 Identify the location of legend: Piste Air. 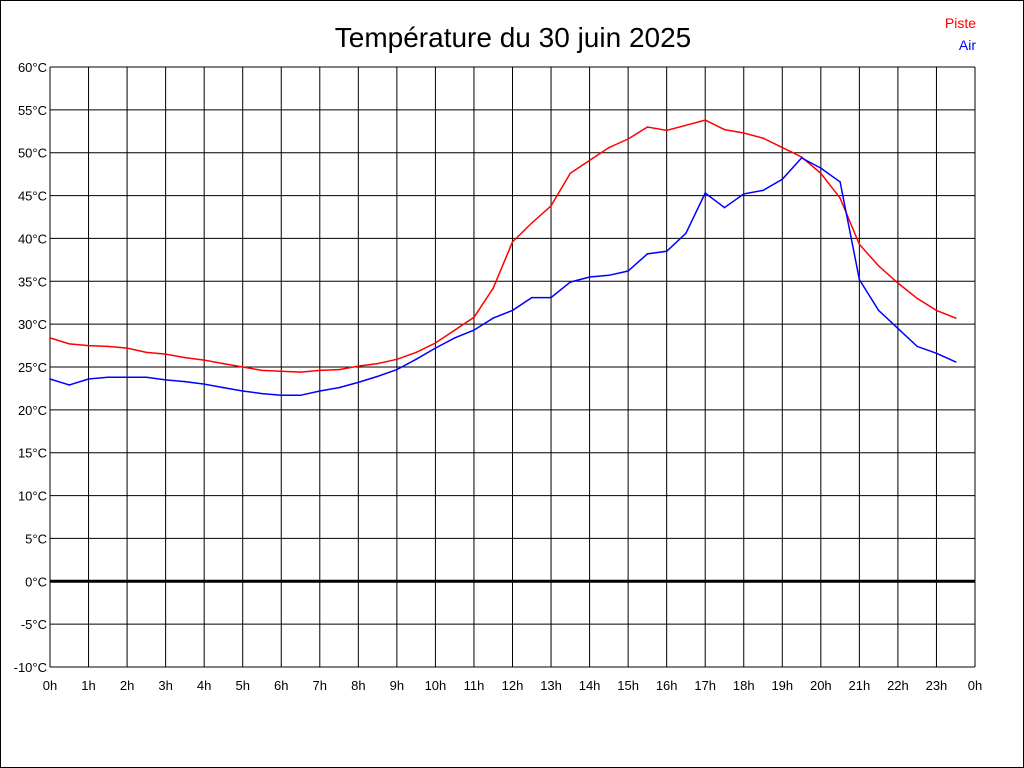
(960, 34).